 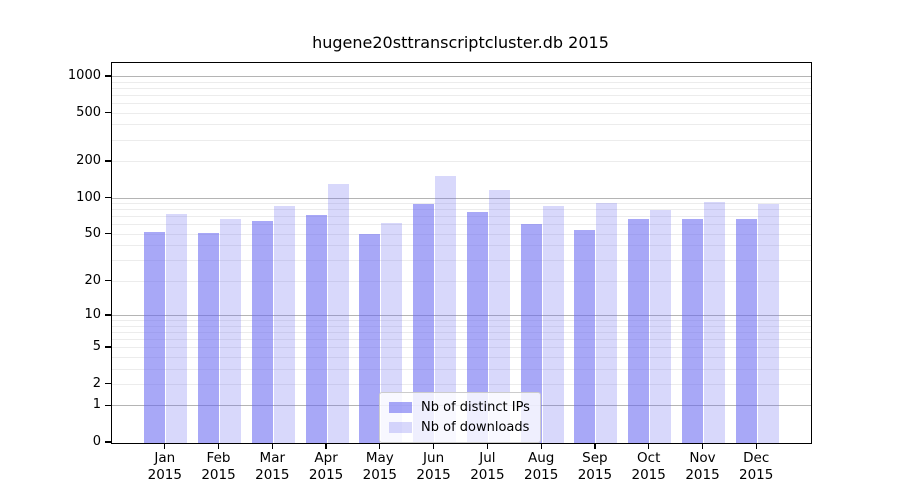 I want to click on y-tick-label-0: 0, so click(x=96, y=441).